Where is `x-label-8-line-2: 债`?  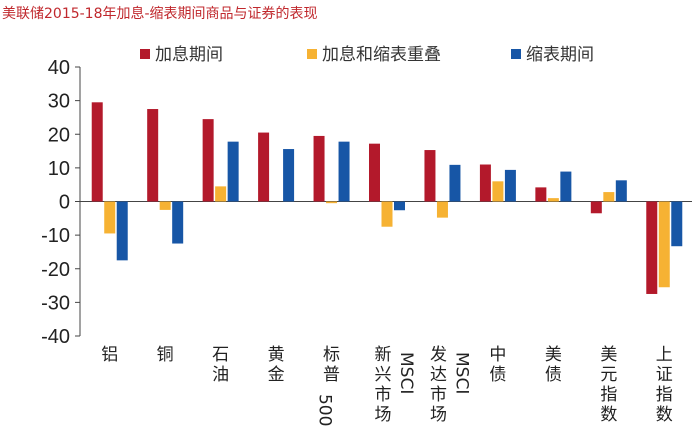
x-label-8-line-2: 债 is located at coordinates (497, 375).